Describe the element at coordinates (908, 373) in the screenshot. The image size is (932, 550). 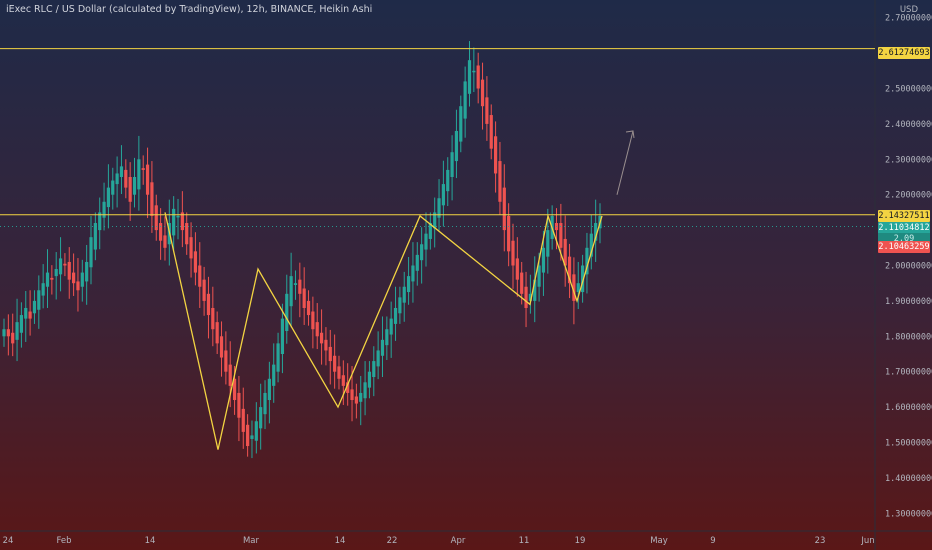
I see `price-axis-label: 1.70000000` at that location.